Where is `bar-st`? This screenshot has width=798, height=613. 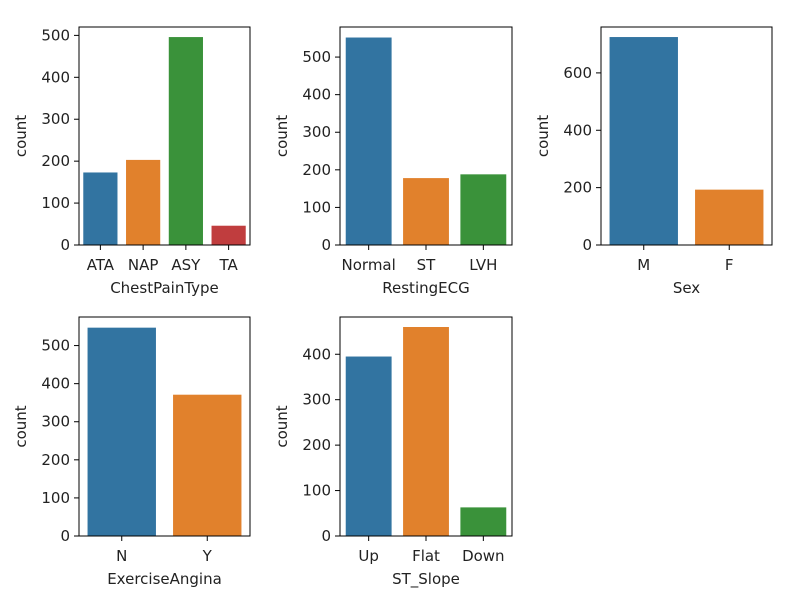 bar-st is located at coordinates (426, 211).